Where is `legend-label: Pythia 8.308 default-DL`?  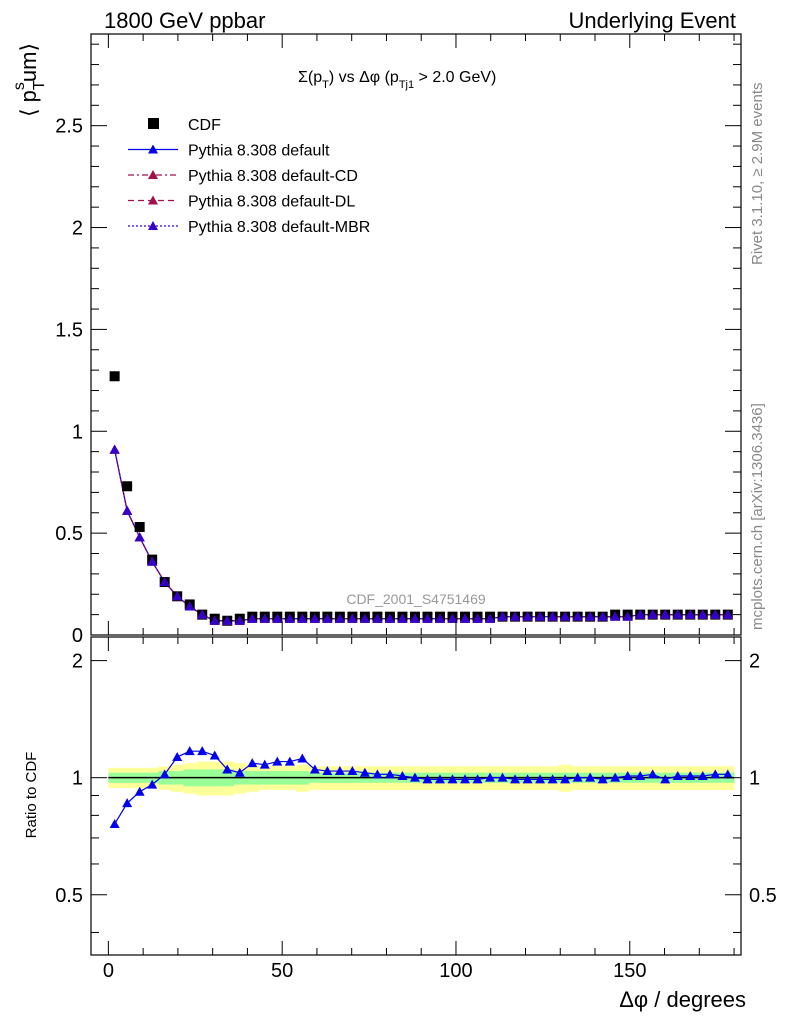 legend-label: Pythia 8.308 default-DL is located at coordinates (271, 202).